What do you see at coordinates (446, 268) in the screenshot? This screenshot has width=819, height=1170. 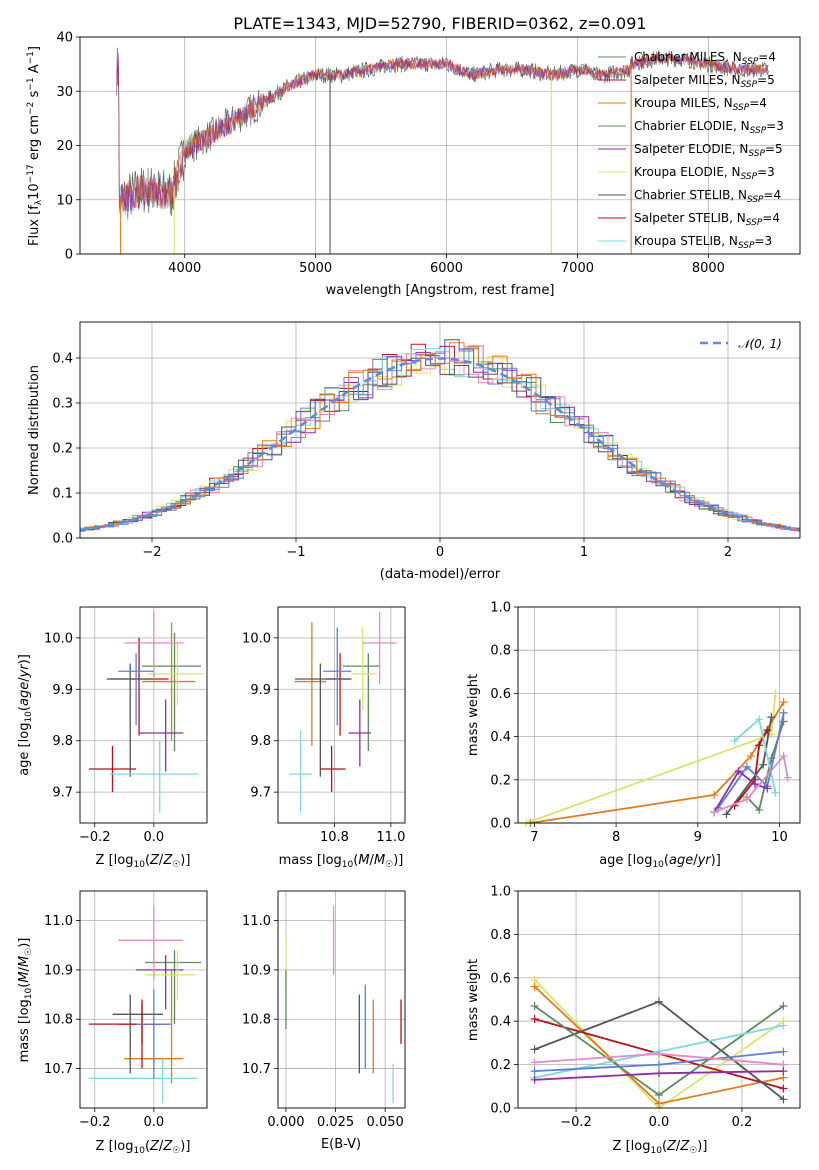 I see `spectrum-xtick-label: 6000` at bounding box center [446, 268].